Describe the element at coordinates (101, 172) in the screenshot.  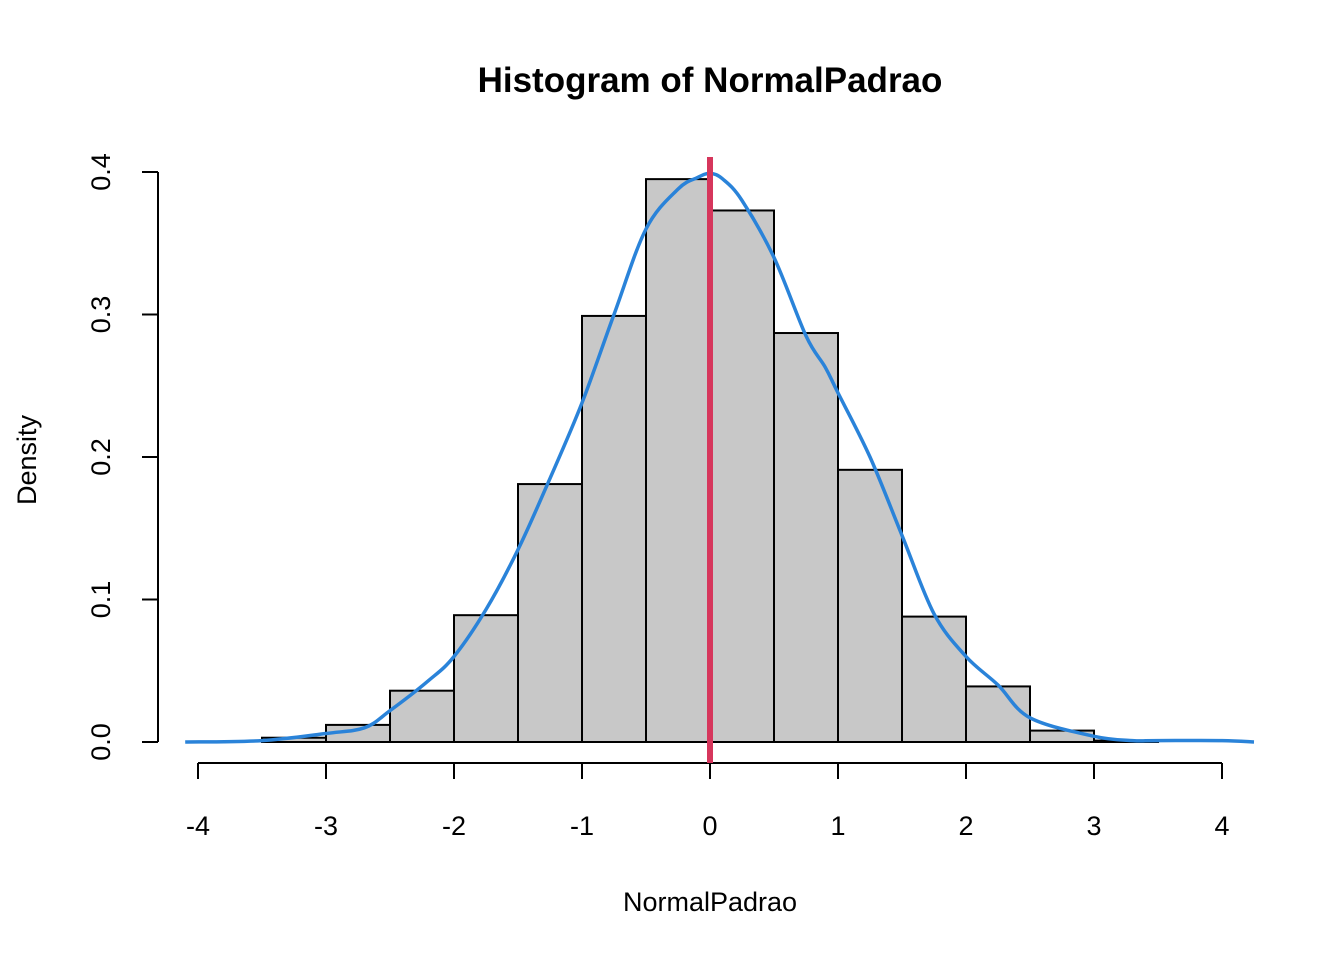
I see `y-tick-label: 0.4` at that location.